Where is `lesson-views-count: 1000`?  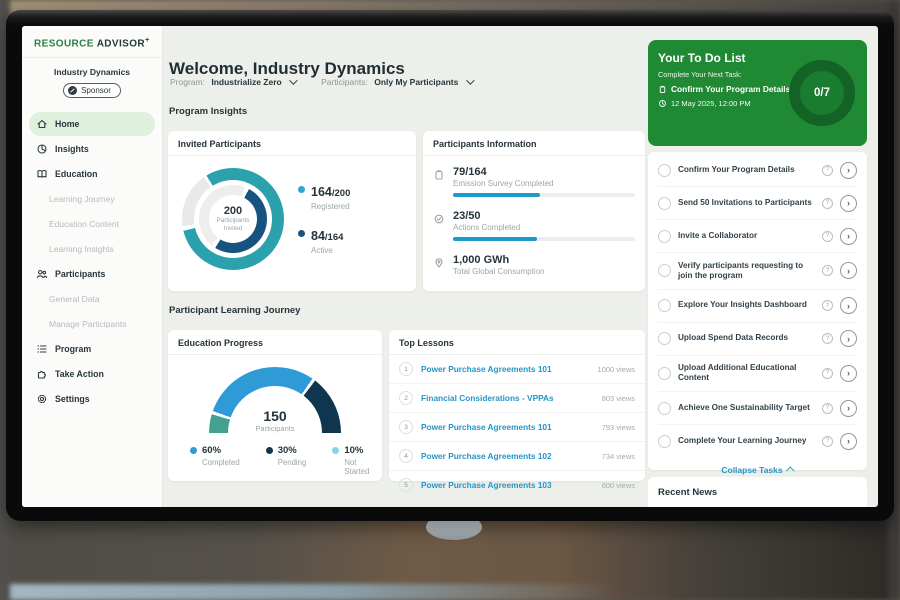 lesson-views-count: 1000 is located at coordinates (606, 369).